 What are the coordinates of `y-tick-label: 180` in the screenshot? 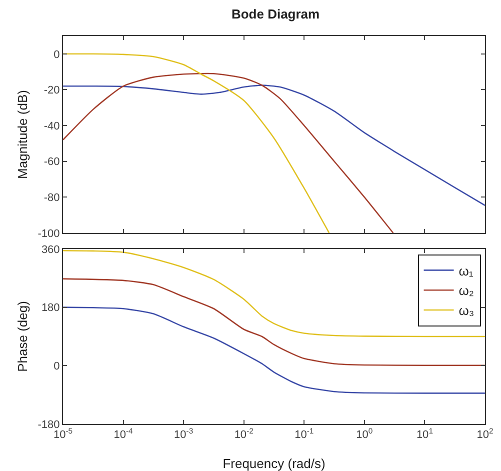 It's located at (50, 308).